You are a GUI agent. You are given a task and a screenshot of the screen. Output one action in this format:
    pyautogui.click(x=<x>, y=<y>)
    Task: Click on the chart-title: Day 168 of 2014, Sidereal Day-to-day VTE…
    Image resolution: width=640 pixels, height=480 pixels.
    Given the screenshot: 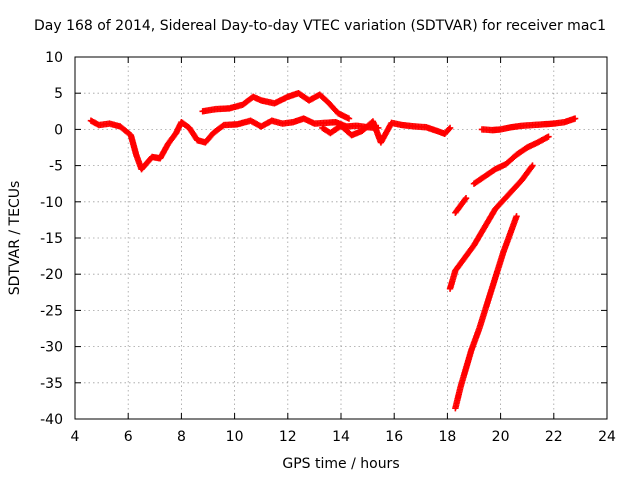 What is the action you would take?
    pyautogui.click(x=320, y=26)
    